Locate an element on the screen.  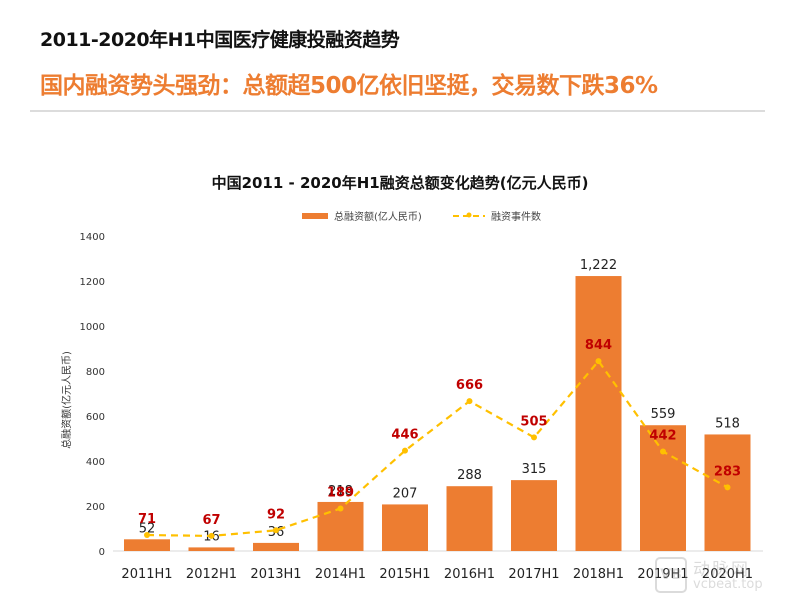
line-point-2014H1 is located at coordinates (340, 508).